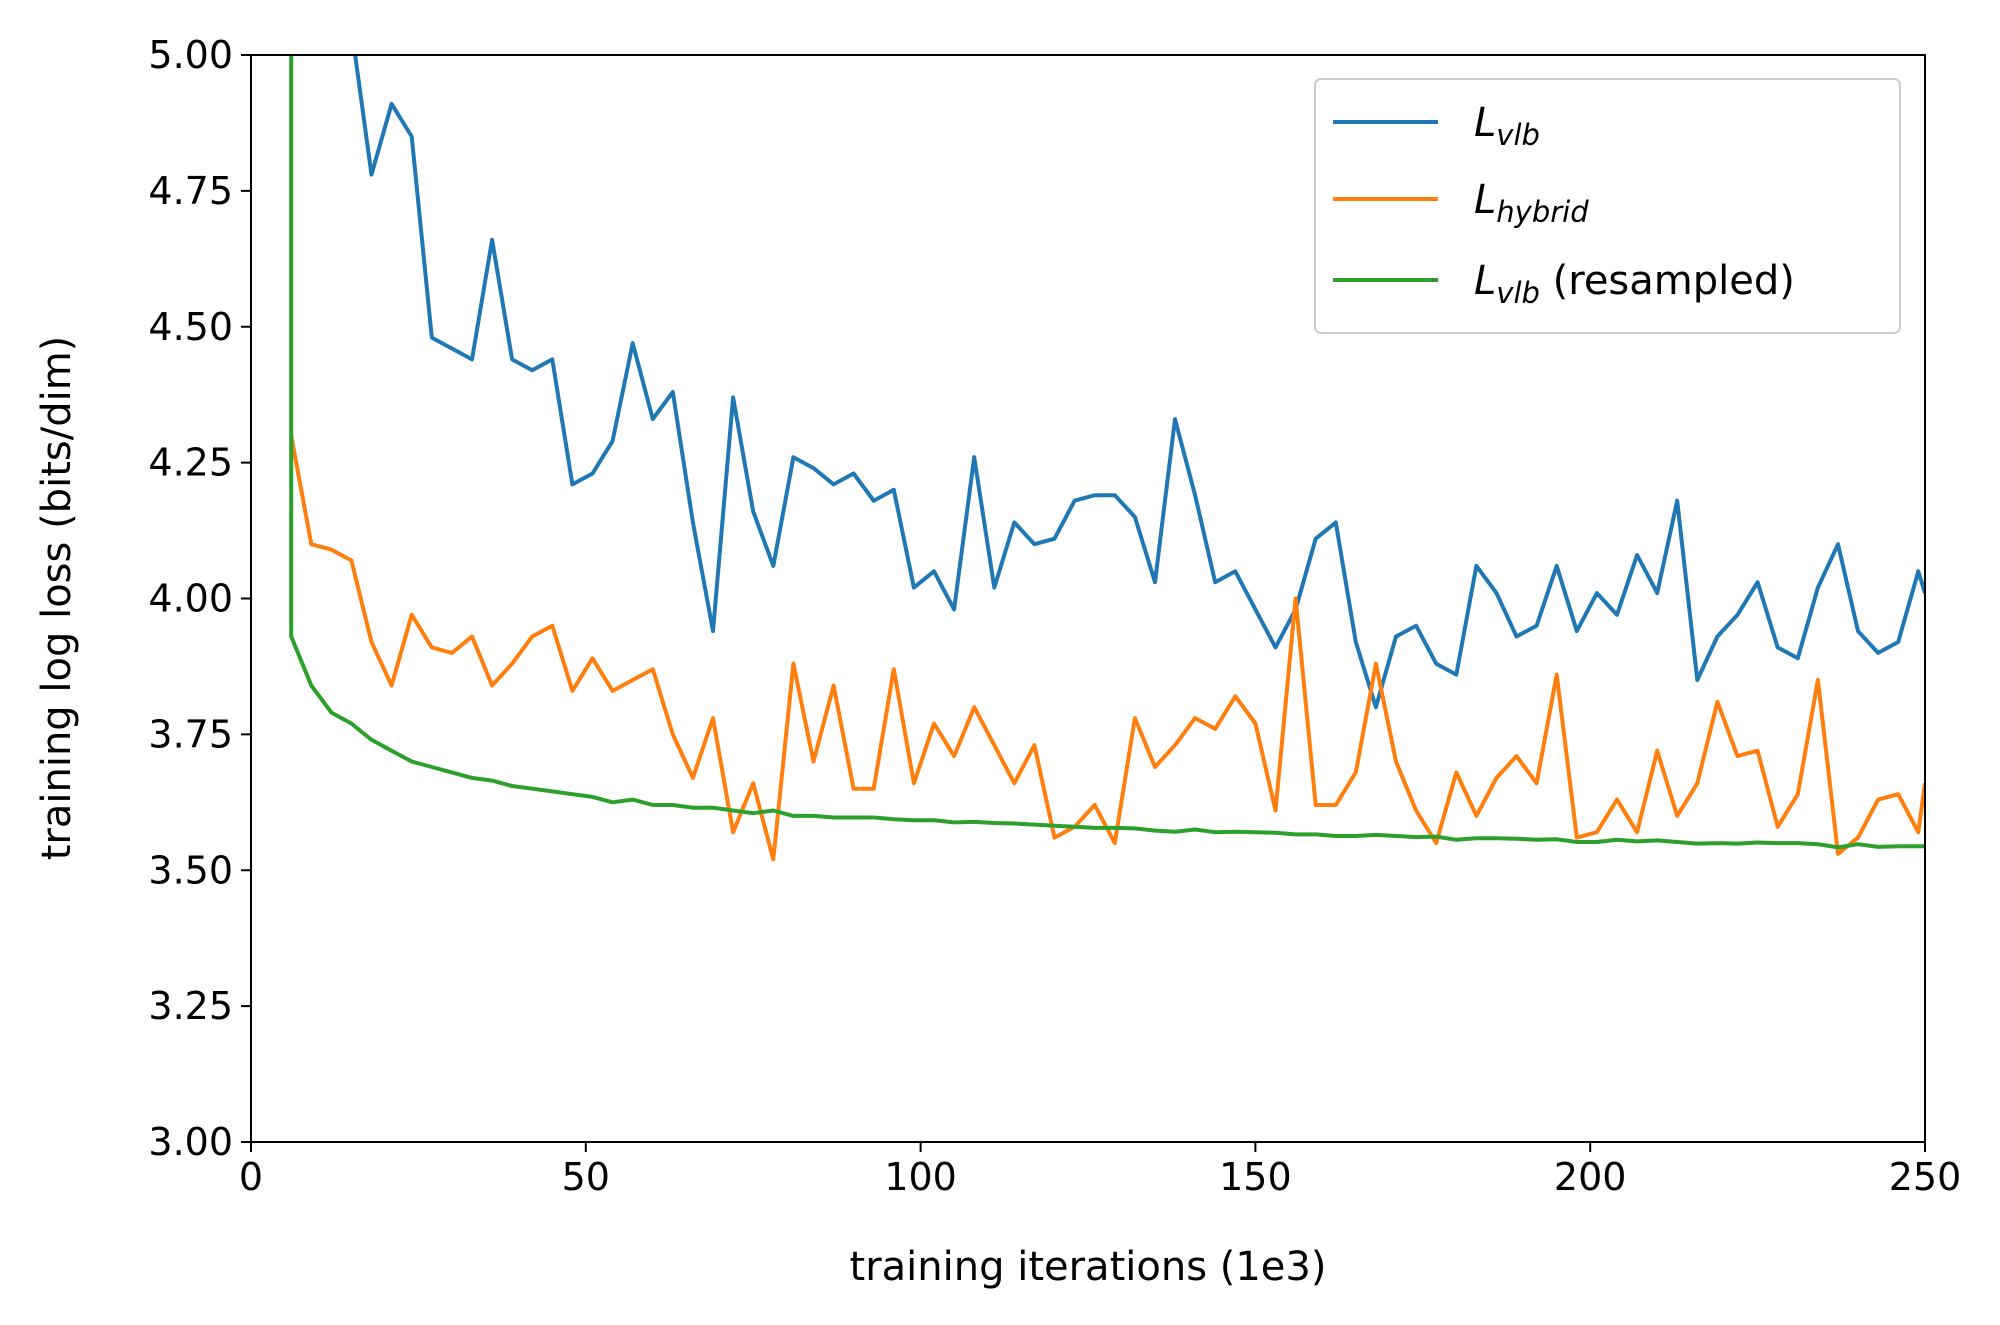 The image size is (2000, 1325). What do you see at coordinates (190, 191) in the screenshot?
I see `y-tick-label: 4.75` at bounding box center [190, 191].